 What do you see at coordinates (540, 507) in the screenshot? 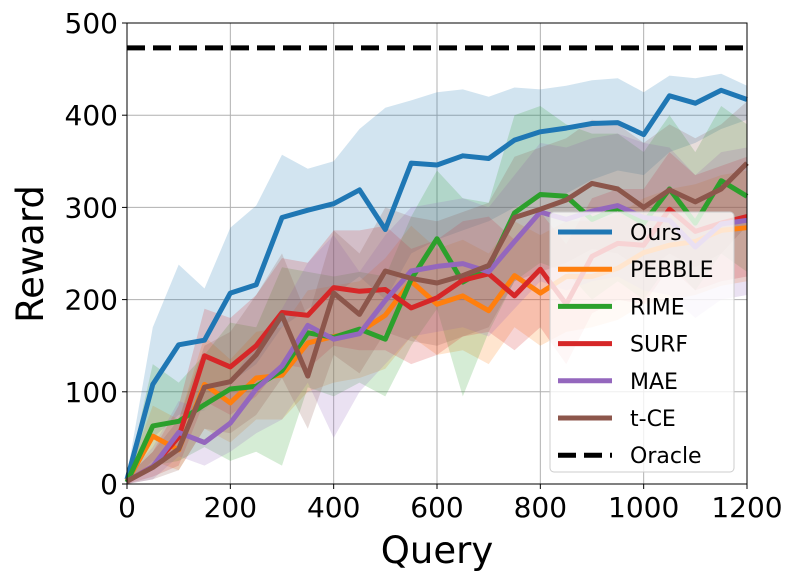
I see `x-tick-label: 800` at bounding box center [540, 507].